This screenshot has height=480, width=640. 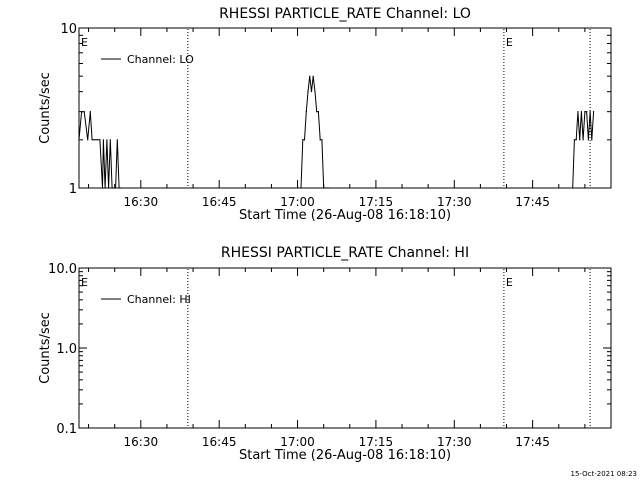 What do you see at coordinates (73, 189) in the screenshot?
I see `y-tick-label: 1` at bounding box center [73, 189].